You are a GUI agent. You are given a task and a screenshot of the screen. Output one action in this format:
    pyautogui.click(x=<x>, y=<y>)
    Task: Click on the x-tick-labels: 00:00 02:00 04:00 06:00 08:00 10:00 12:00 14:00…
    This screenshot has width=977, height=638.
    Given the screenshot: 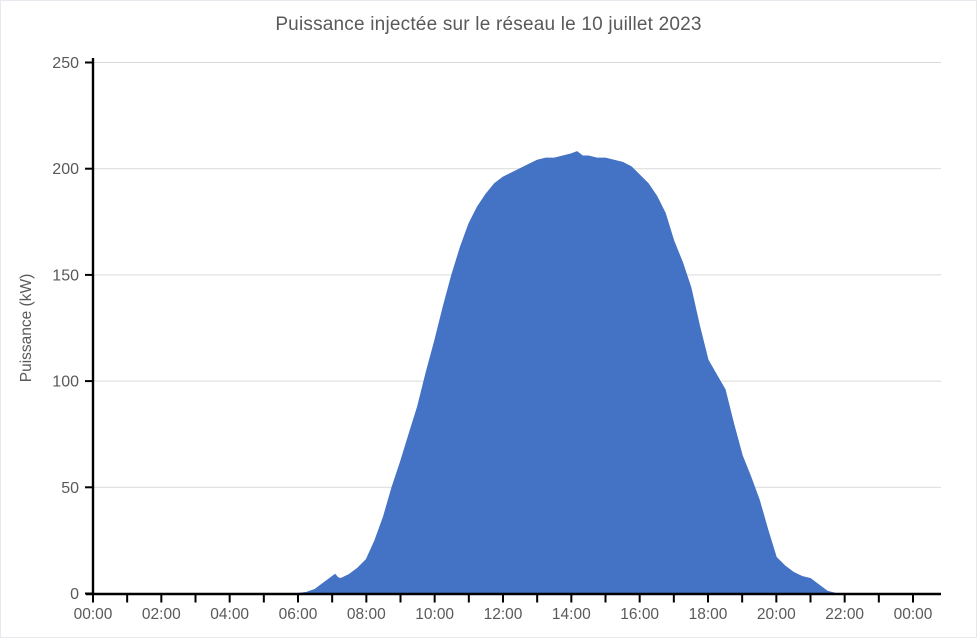 What is the action you would take?
    pyautogui.click(x=503, y=614)
    